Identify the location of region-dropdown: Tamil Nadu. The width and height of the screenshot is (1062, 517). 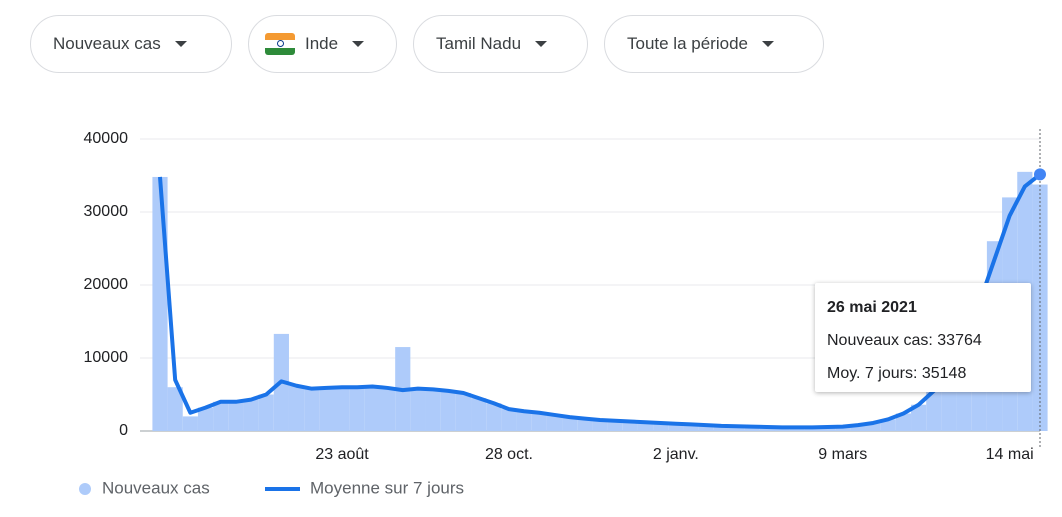
(500, 44).